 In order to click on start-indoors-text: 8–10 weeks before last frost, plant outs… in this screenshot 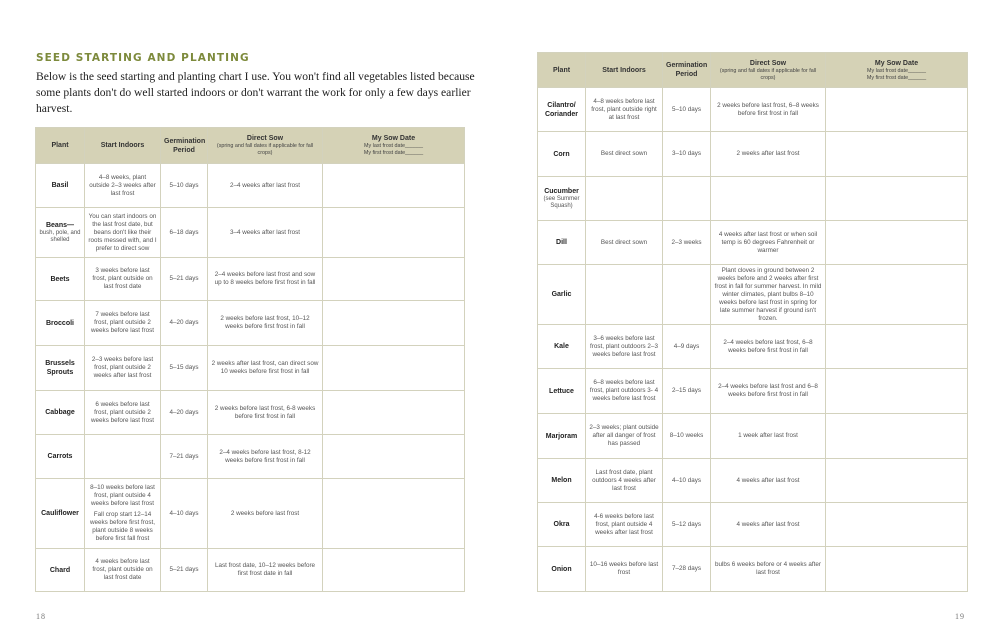, I will do `click(122, 495)`.